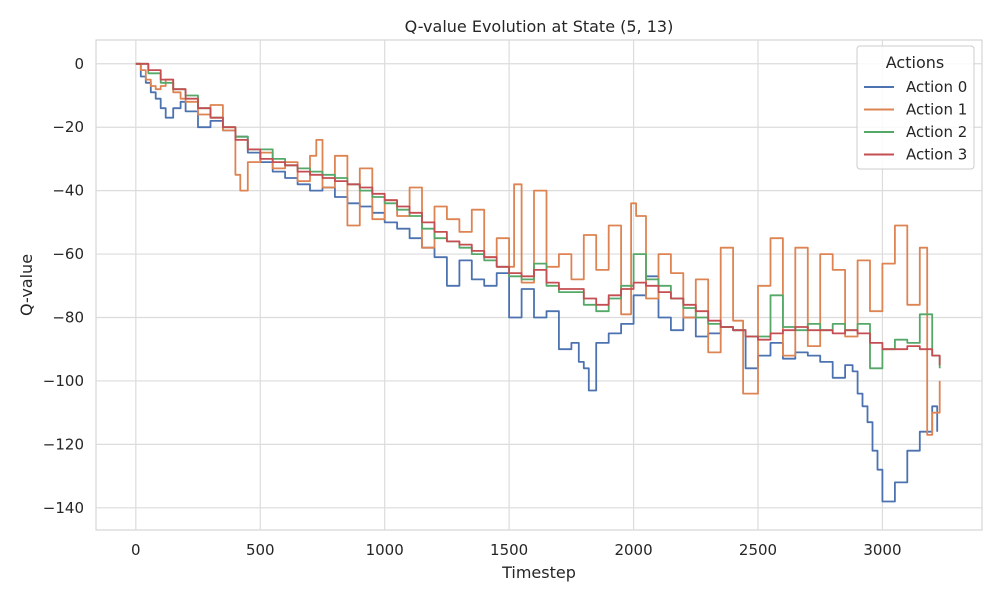 The height and width of the screenshot is (600, 1000). What do you see at coordinates (136, 550) in the screenshot?
I see `x-tick-label: 0` at bounding box center [136, 550].